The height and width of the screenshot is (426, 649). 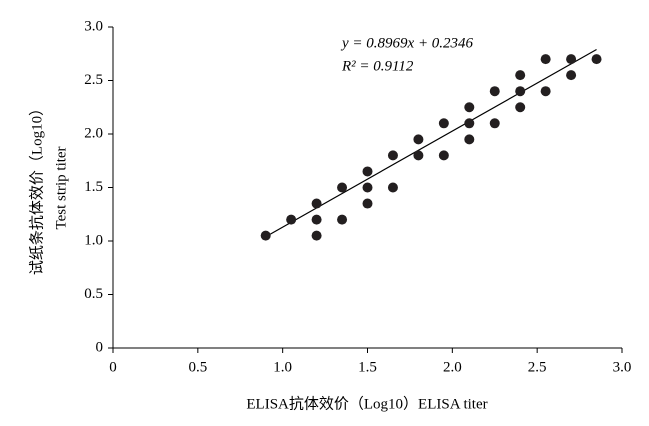 What do you see at coordinates (622, 367) in the screenshot?
I see `x-tick-label: 3.0` at bounding box center [622, 367].